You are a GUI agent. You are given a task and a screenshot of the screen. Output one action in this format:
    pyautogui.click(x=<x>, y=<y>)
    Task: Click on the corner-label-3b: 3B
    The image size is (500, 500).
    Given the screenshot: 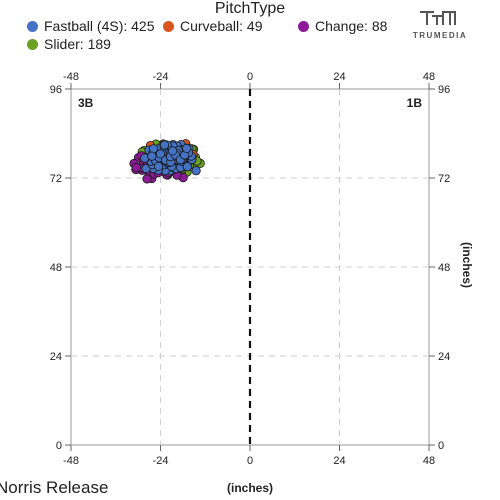 What is the action you would take?
    pyautogui.click(x=86, y=103)
    